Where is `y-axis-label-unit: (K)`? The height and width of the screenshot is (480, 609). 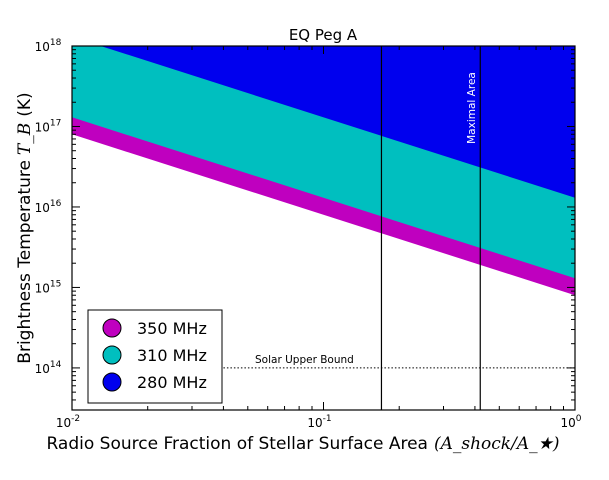 y-axis-label-unit: (K) is located at coordinates (25, 104).